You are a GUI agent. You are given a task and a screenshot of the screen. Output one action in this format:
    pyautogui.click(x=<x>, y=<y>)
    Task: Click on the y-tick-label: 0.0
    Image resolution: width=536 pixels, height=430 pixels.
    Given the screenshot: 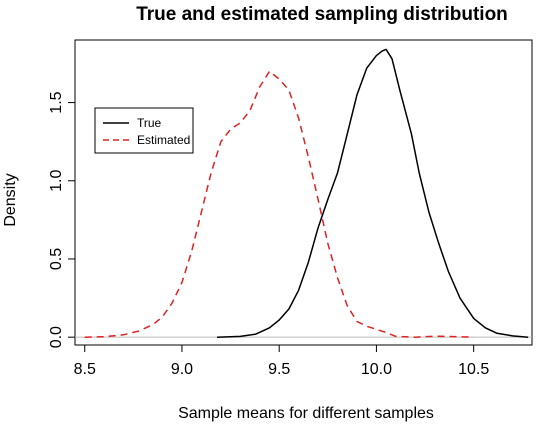 What is the action you would take?
    pyautogui.click(x=56, y=337)
    